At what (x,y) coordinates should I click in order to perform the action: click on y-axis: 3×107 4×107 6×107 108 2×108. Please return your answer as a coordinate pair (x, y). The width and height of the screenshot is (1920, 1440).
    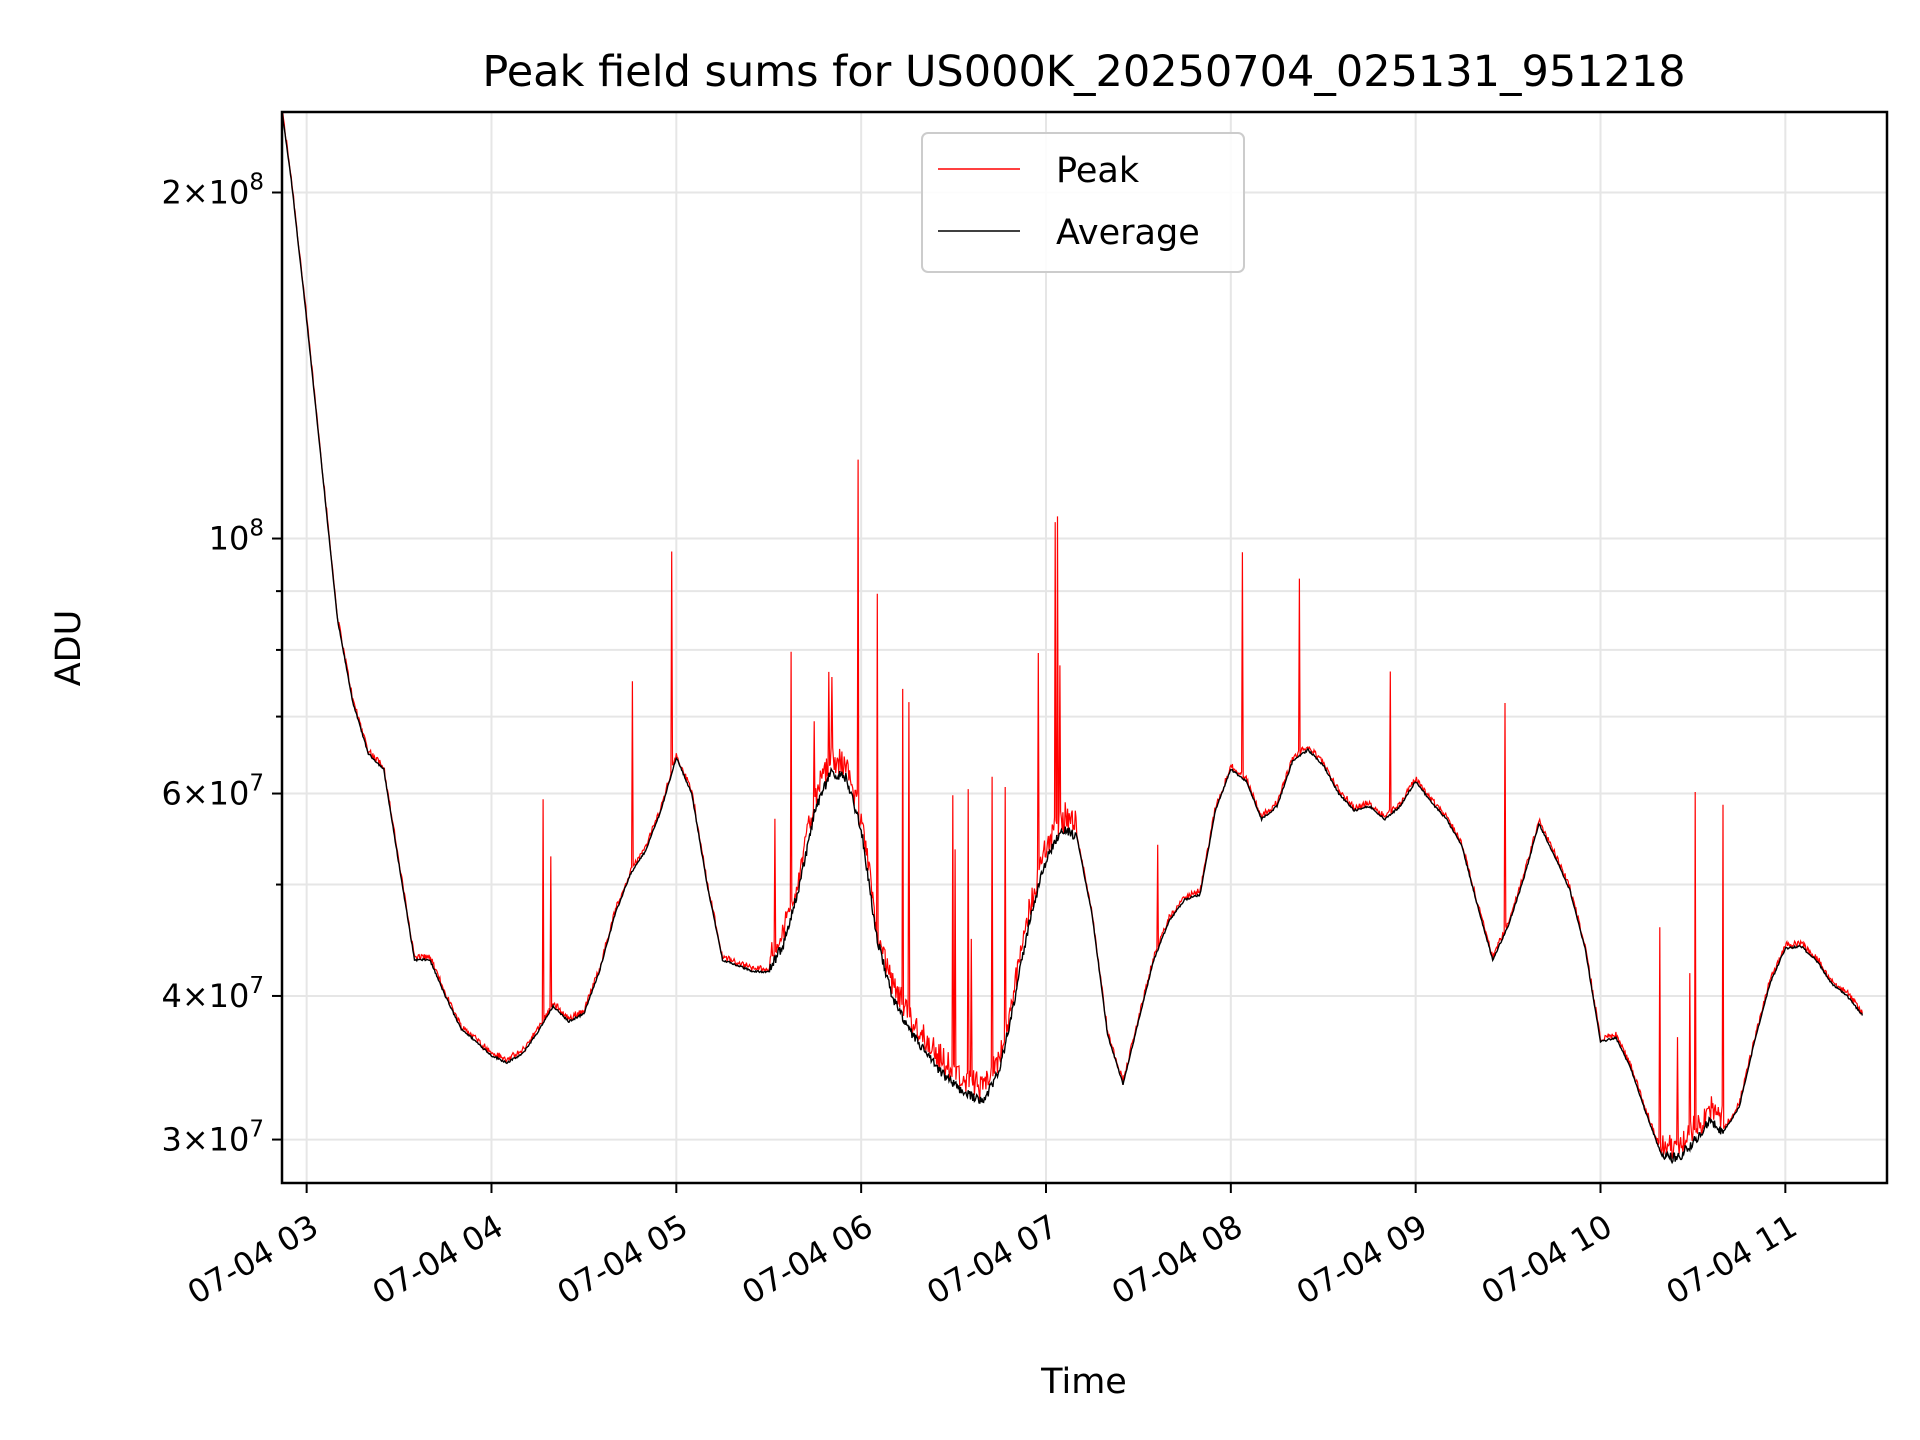
    Looking at the image, I should click on (221, 664).